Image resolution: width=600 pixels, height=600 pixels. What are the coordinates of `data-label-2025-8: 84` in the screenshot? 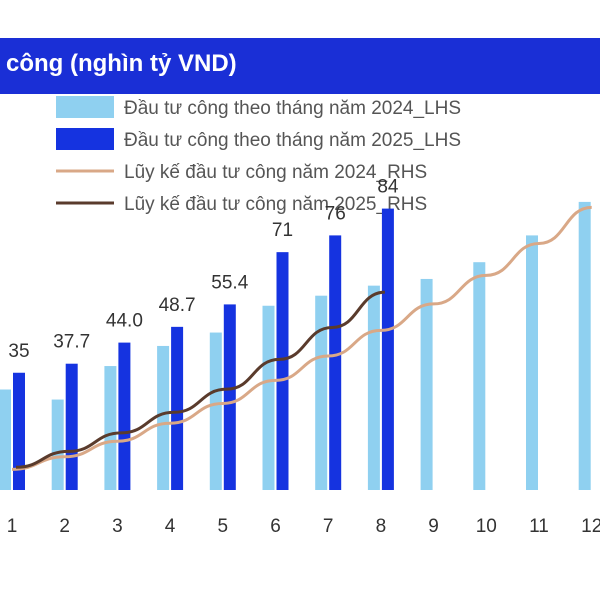 It's located at (388, 187).